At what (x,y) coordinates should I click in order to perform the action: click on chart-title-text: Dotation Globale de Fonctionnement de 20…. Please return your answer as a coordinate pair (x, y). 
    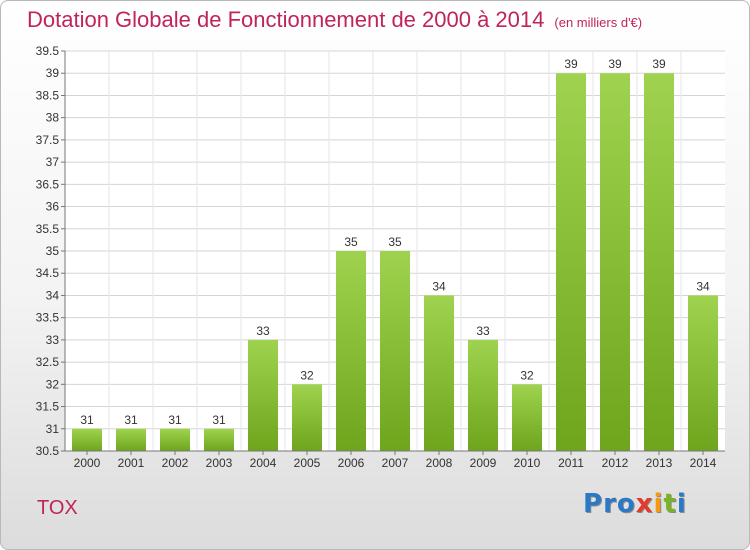
    Looking at the image, I should click on (286, 19).